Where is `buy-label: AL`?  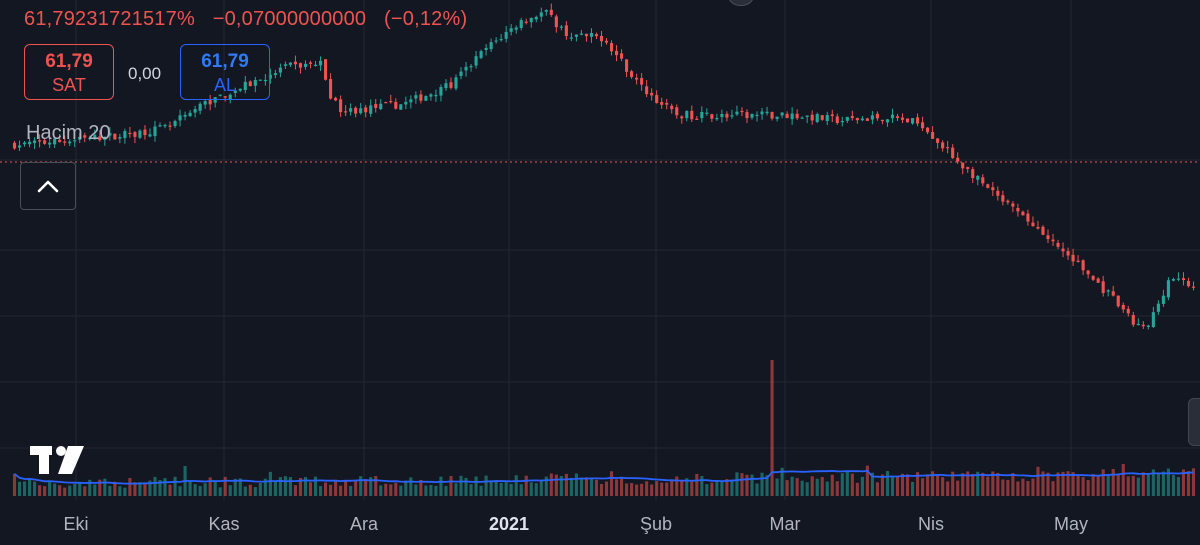 buy-label: AL is located at coordinates (225, 85).